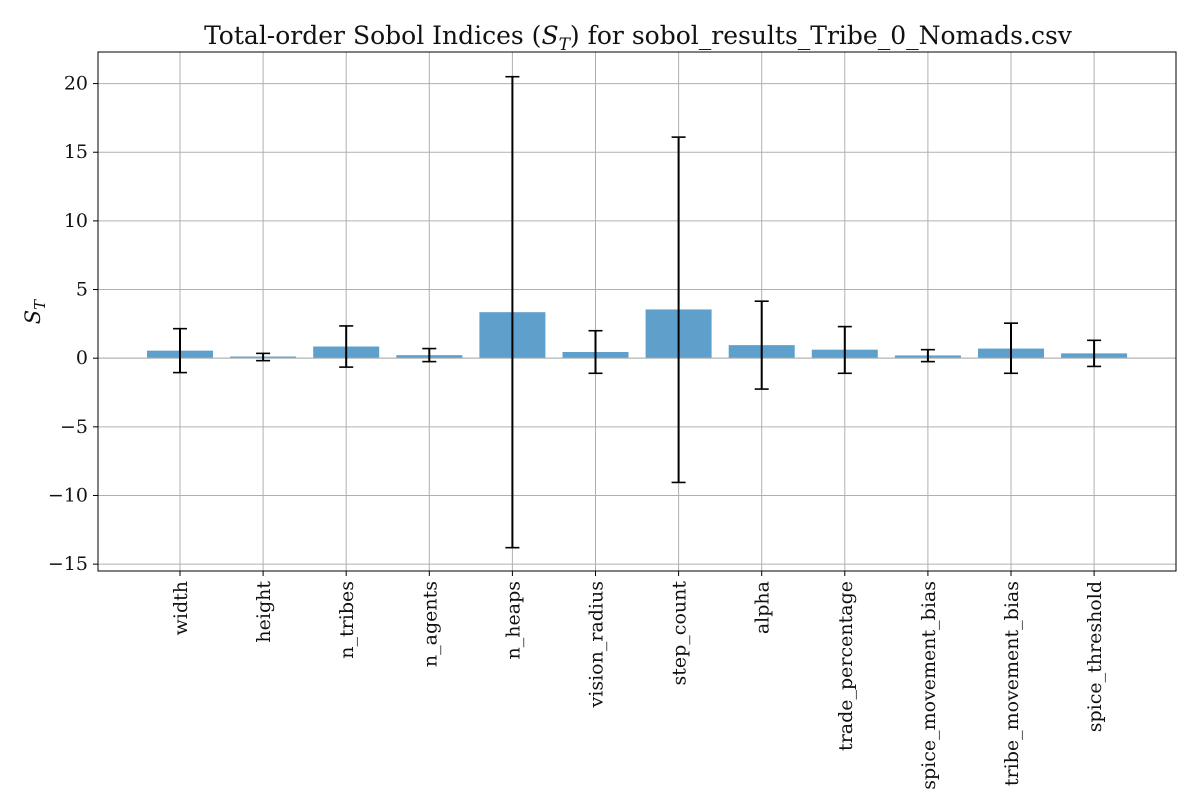 This screenshot has width=1200, height=800. I want to click on error-bar-n_tribes, so click(346, 346).